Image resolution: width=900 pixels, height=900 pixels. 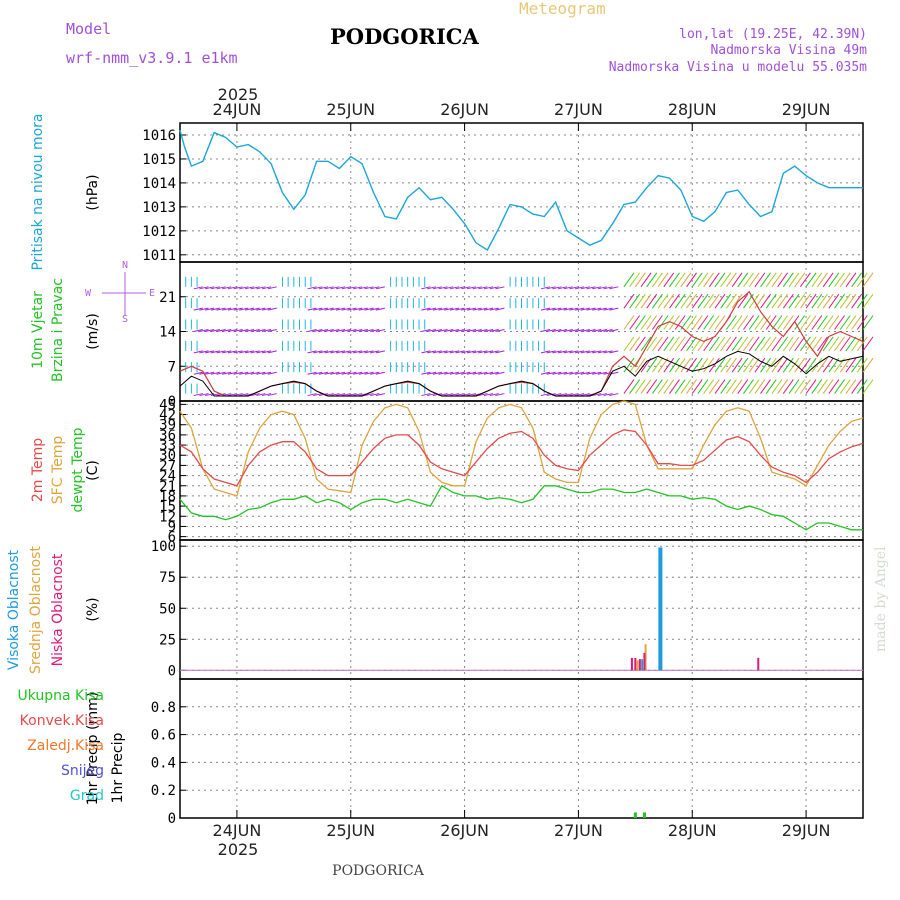 I want to click on y-tick-label: 24, so click(x=167, y=477).